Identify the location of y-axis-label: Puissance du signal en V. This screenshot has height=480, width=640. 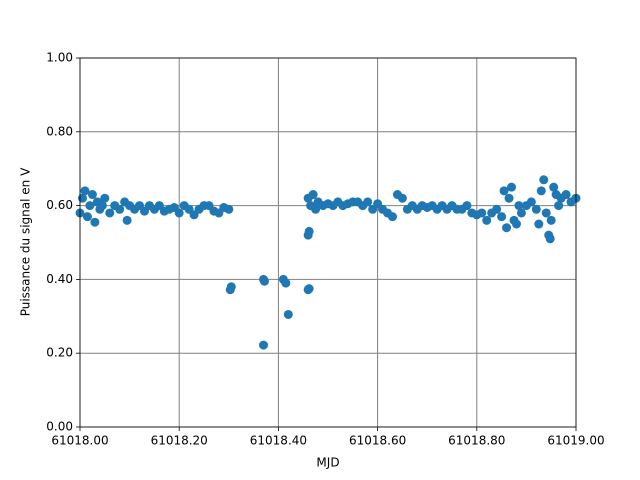
(26, 241).